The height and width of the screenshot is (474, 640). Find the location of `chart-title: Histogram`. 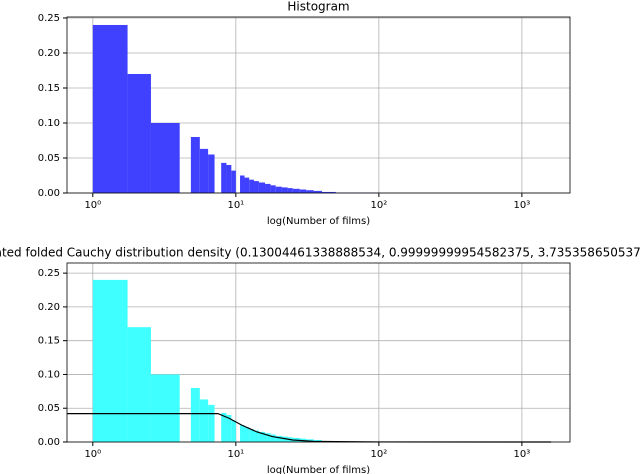

chart-title: Histogram is located at coordinates (318, 7).